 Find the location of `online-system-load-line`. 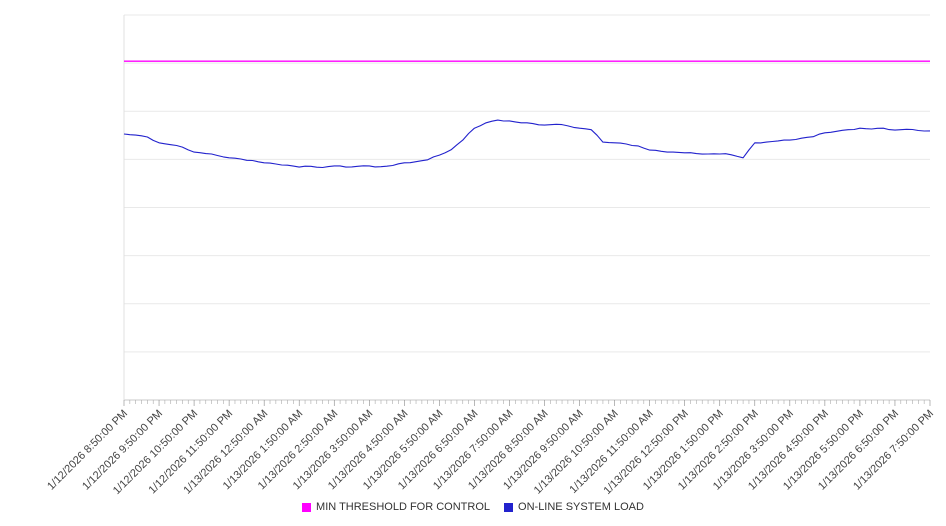

online-system-load-line is located at coordinates (527, 144).